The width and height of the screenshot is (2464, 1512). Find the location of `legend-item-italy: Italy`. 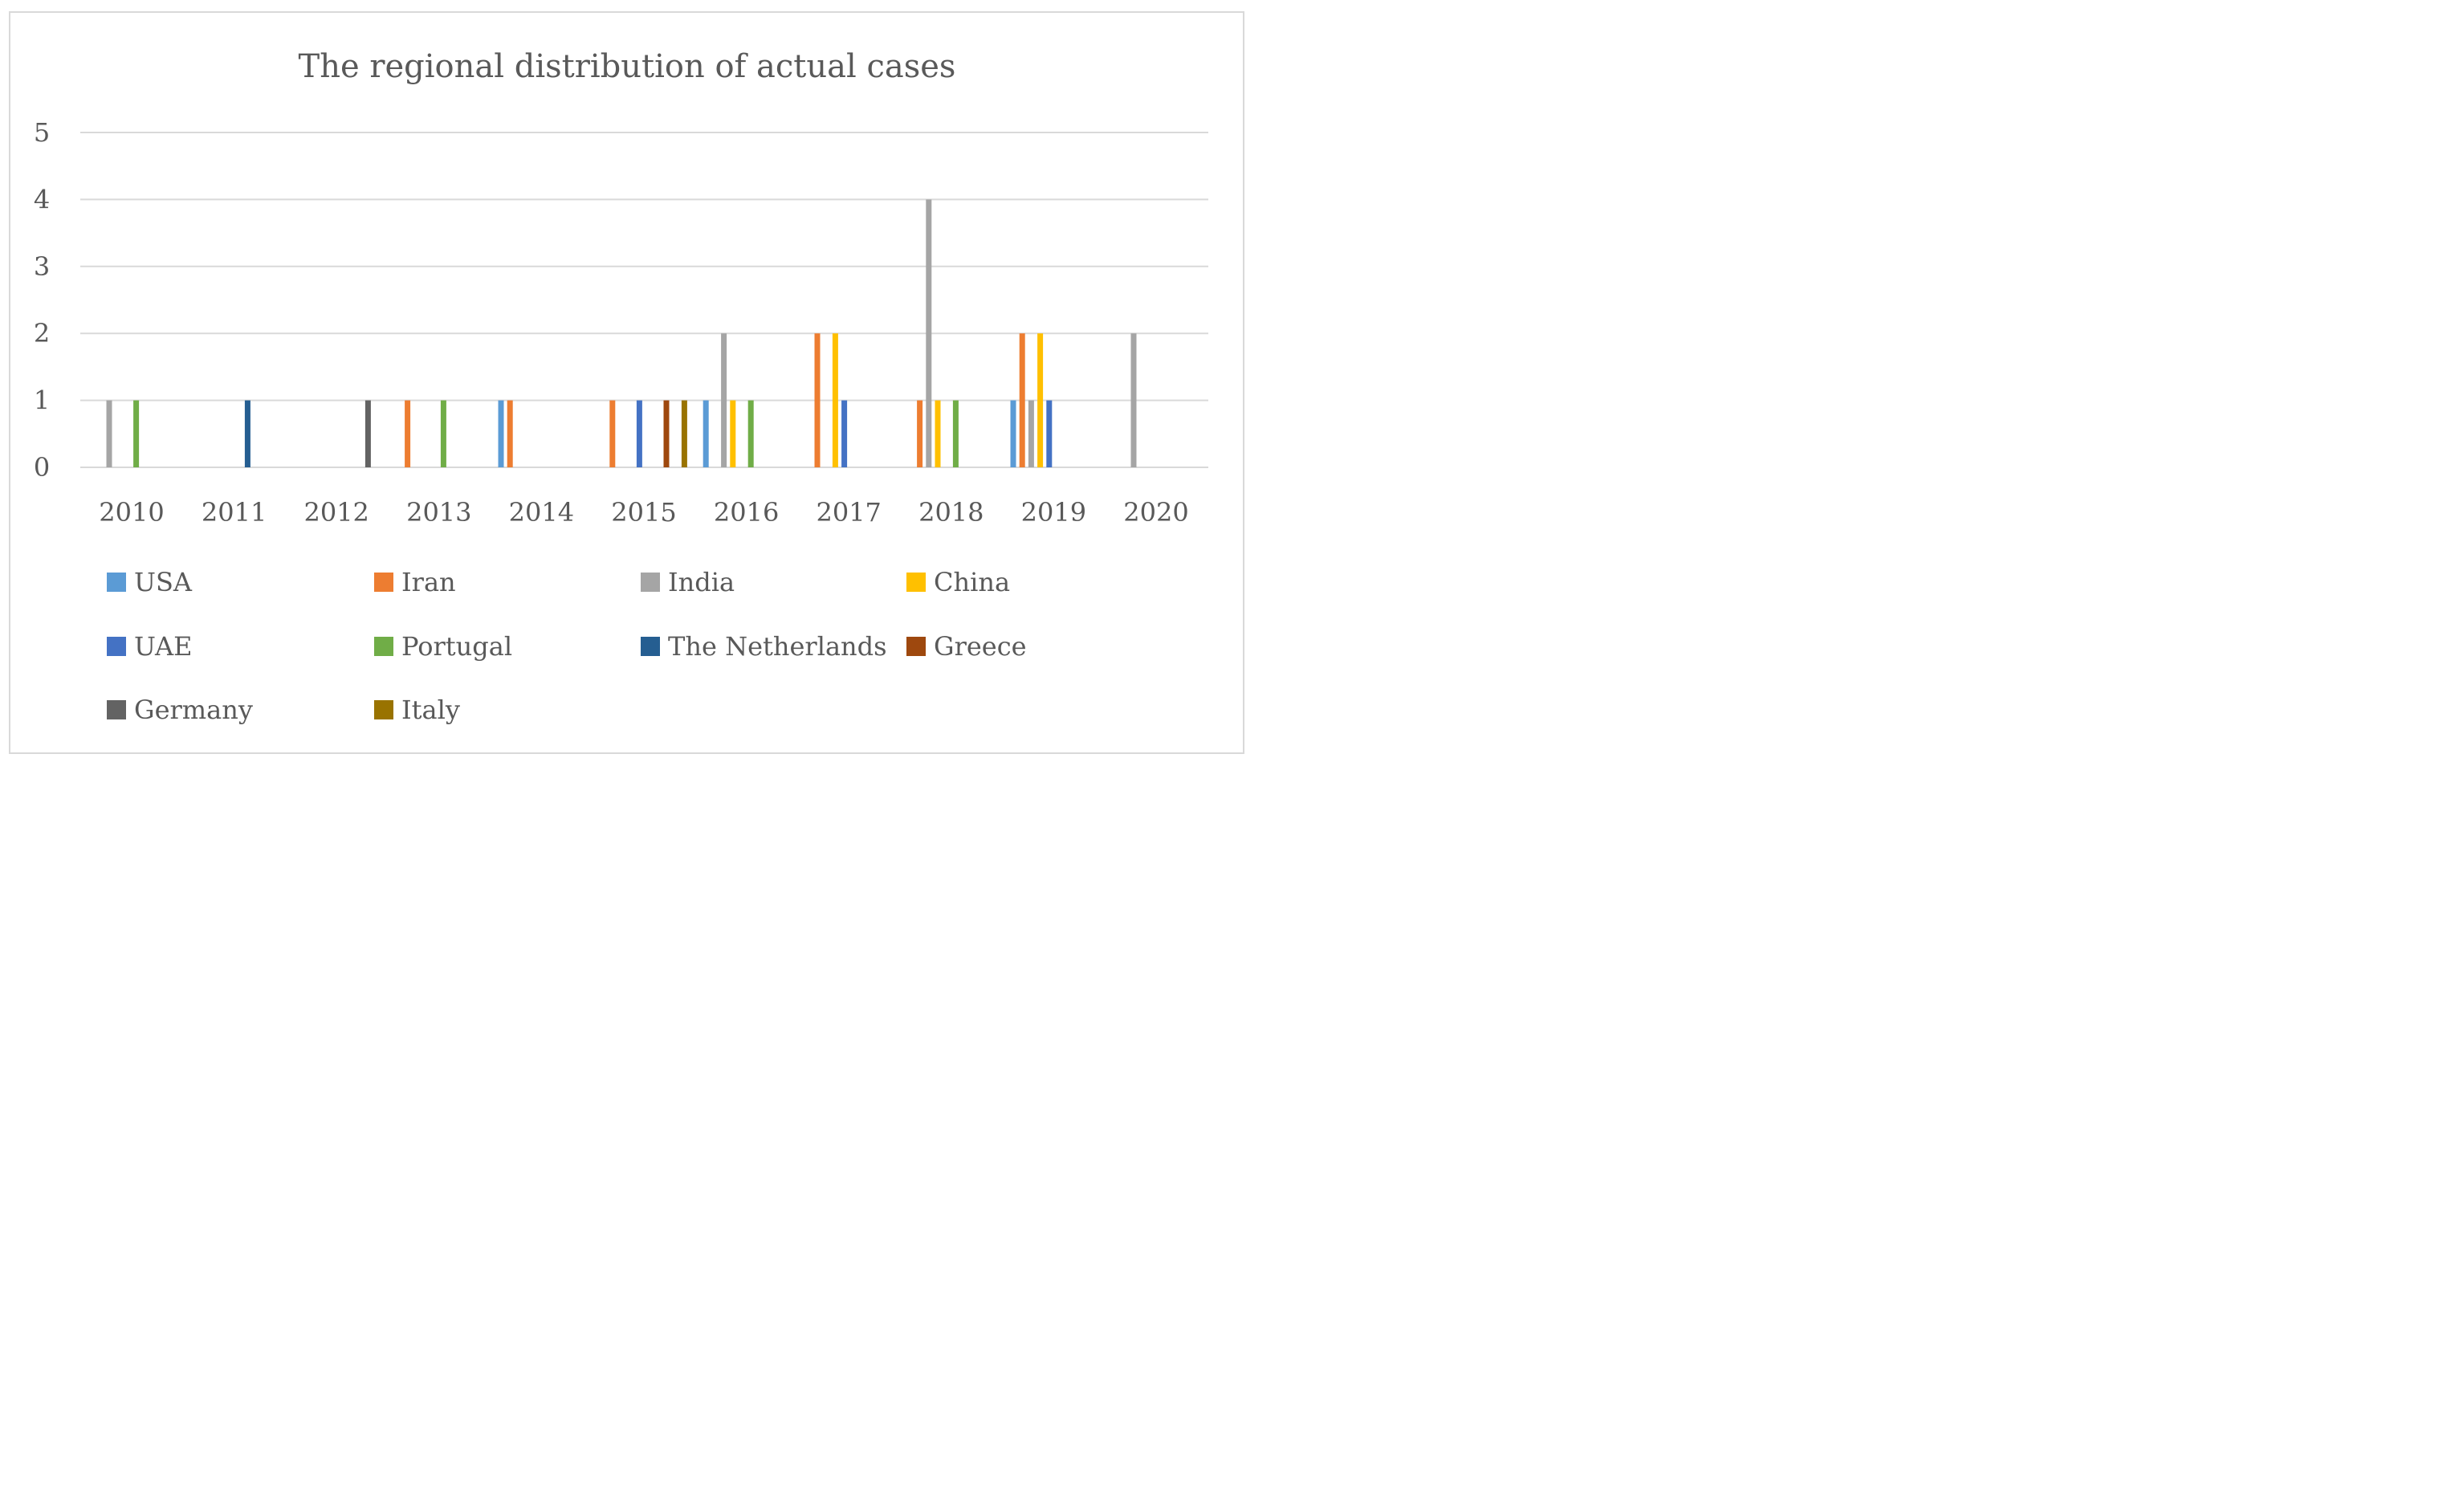

legend-item-italy: Italy is located at coordinates (417, 710).